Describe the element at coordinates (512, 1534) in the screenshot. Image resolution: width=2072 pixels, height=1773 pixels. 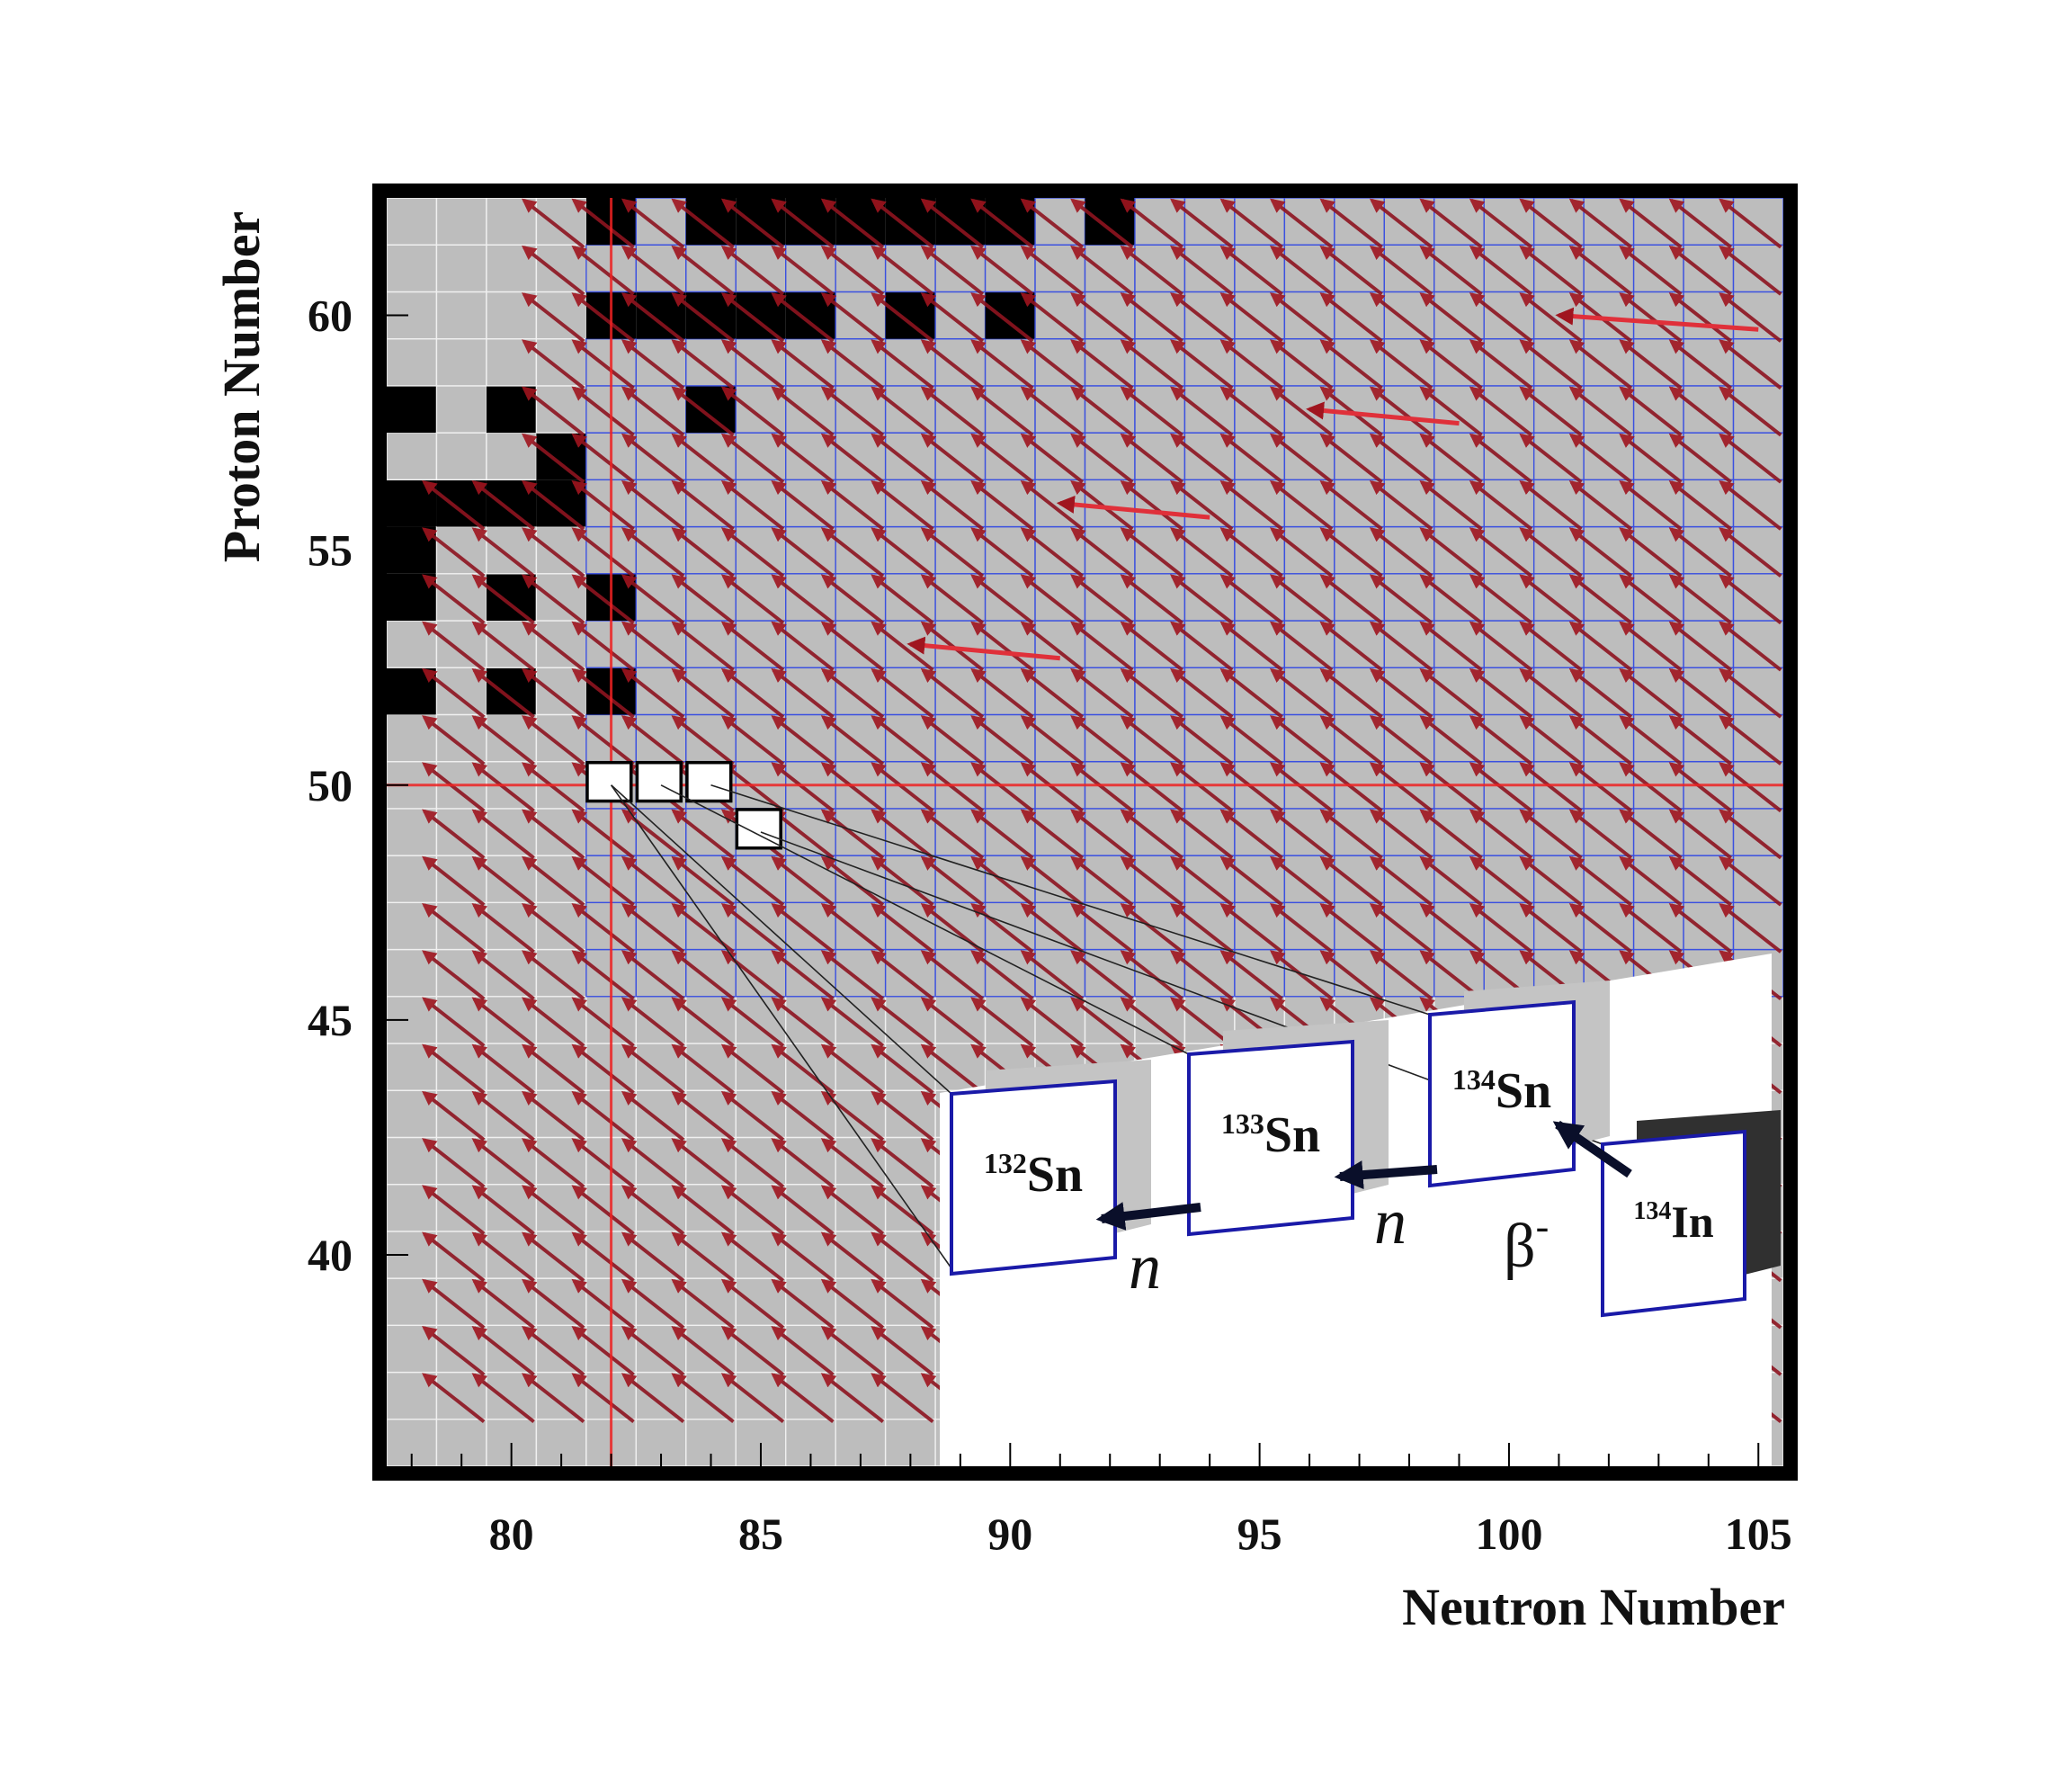
I see `x-tick-label: 80` at that location.